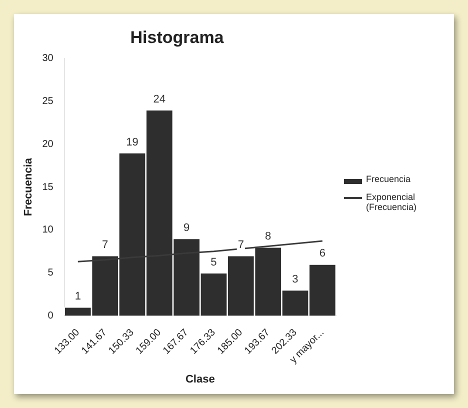  Describe the element at coordinates (48, 144) in the screenshot. I see `y-tick-label: 20` at that location.